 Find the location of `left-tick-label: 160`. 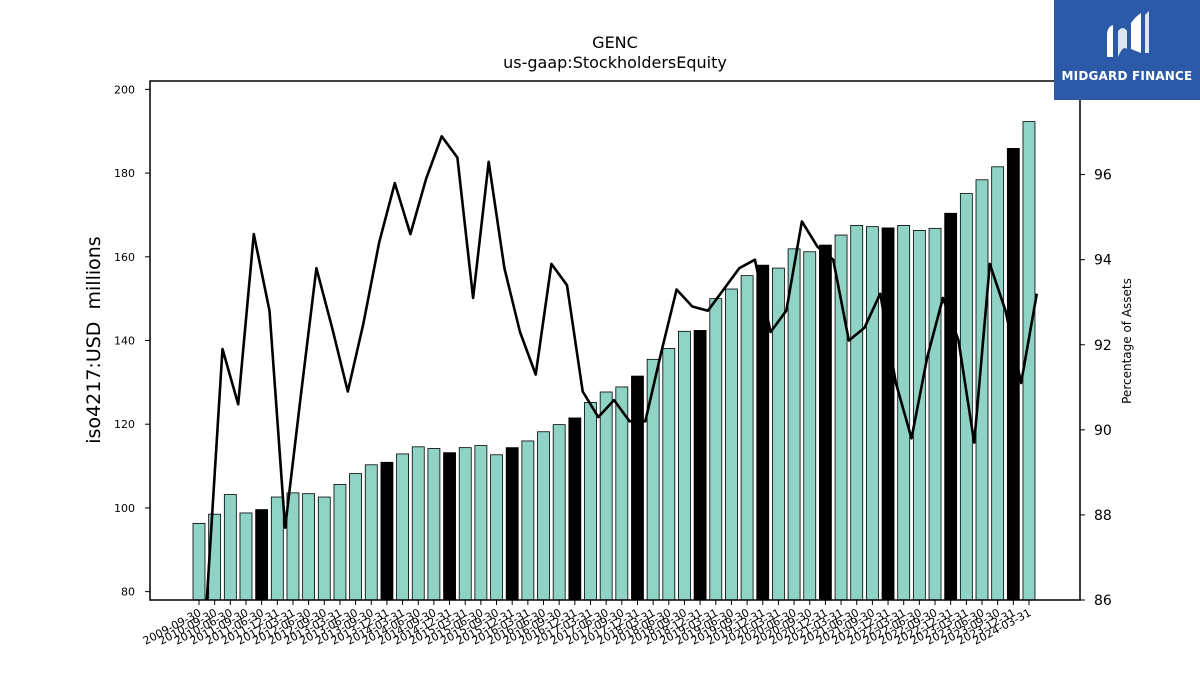

left-tick-label: 160 is located at coordinates (124, 257).